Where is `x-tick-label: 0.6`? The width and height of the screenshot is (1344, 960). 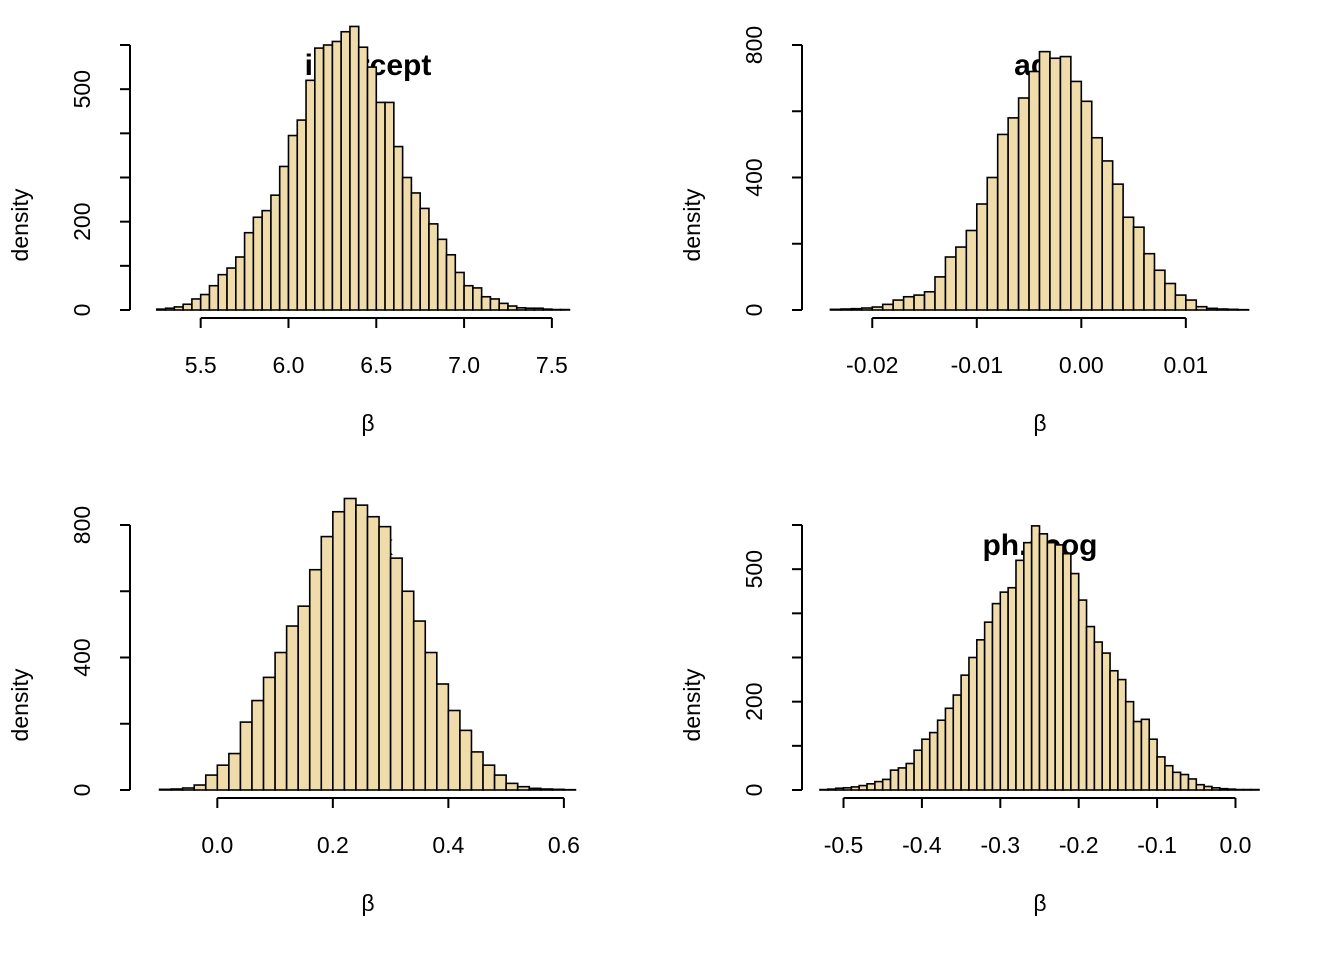 x-tick-label: 0.6 is located at coordinates (564, 845).